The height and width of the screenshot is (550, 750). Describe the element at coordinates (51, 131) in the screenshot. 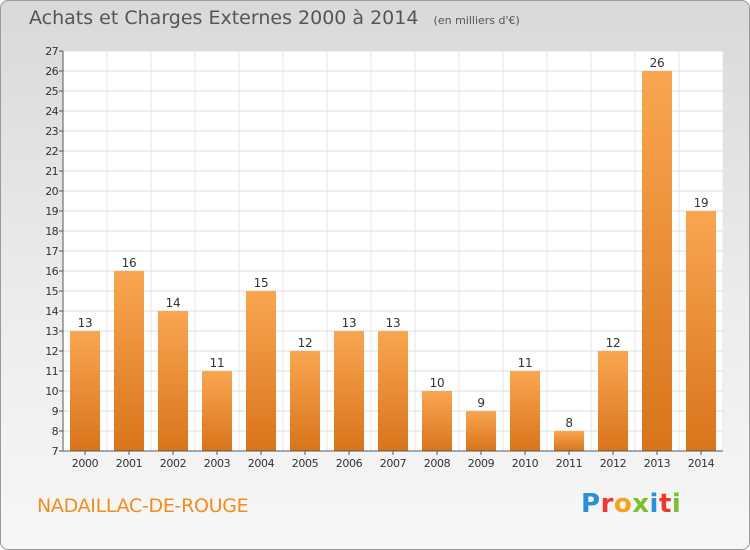

I see `y-tick-label: 23` at that location.